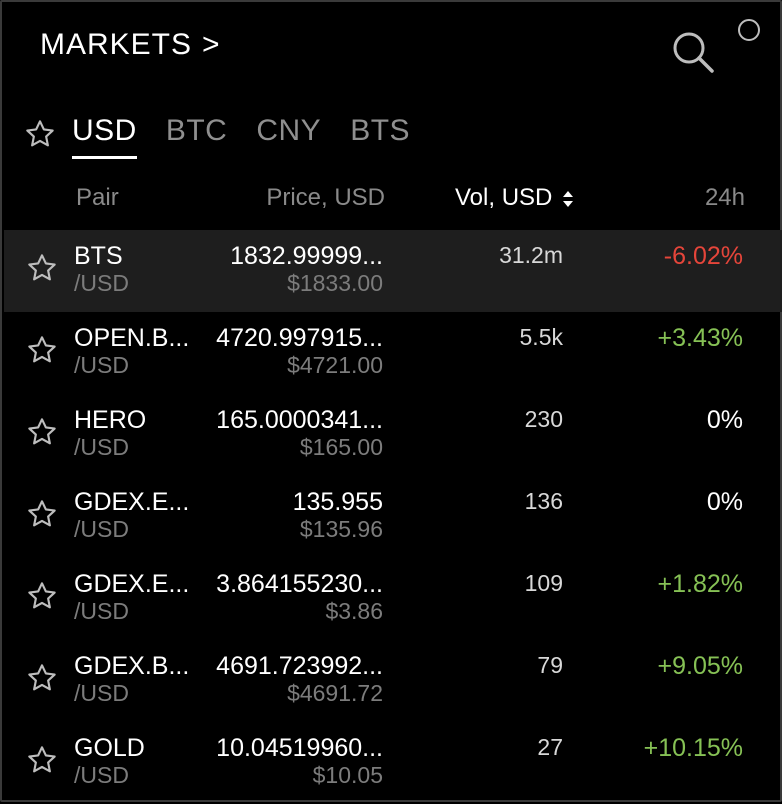 This screenshot has width=782, height=804. I want to click on markets-header: MARKETS >, so click(130, 45).